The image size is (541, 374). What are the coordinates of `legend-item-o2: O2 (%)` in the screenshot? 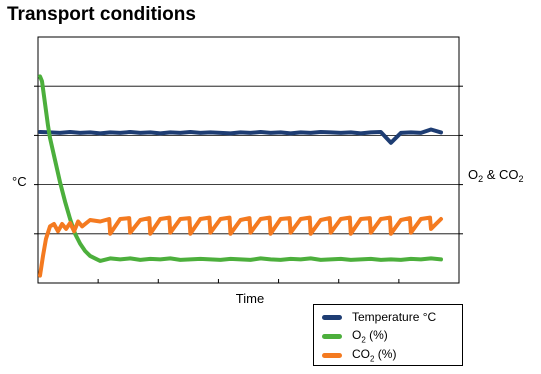 It's located at (355, 336).